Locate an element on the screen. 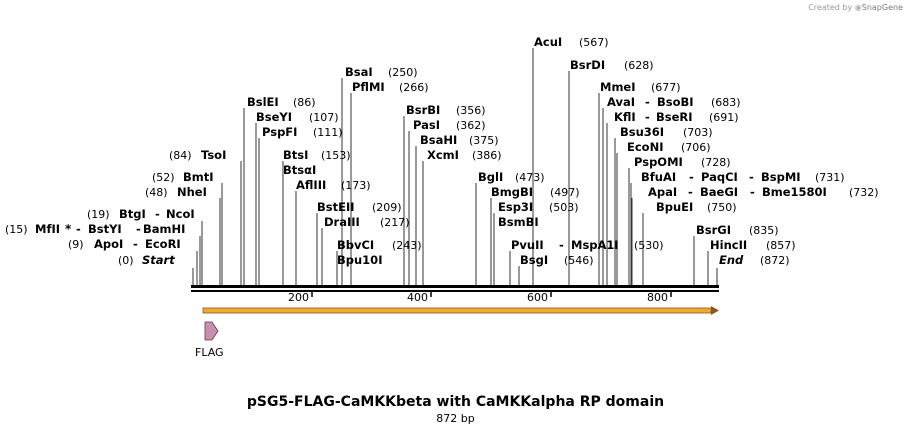 This screenshot has width=911, height=434. enzyme-label: BbvCI is located at coordinates (355, 245).